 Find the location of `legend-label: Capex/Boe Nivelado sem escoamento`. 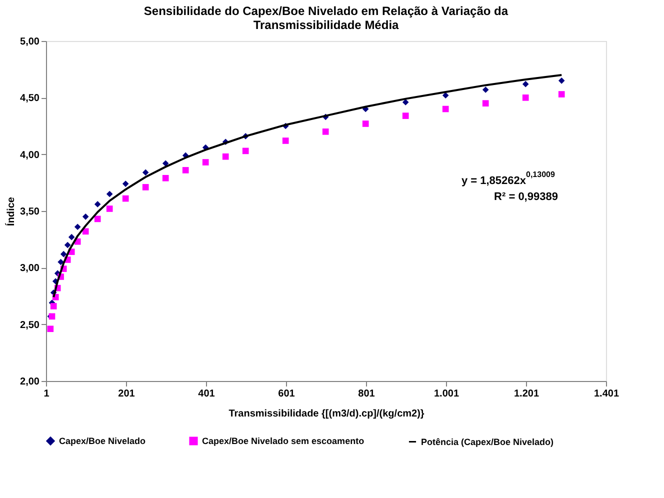

legend-label: Capex/Boe Nivelado sem escoamento is located at coordinates (283, 441).